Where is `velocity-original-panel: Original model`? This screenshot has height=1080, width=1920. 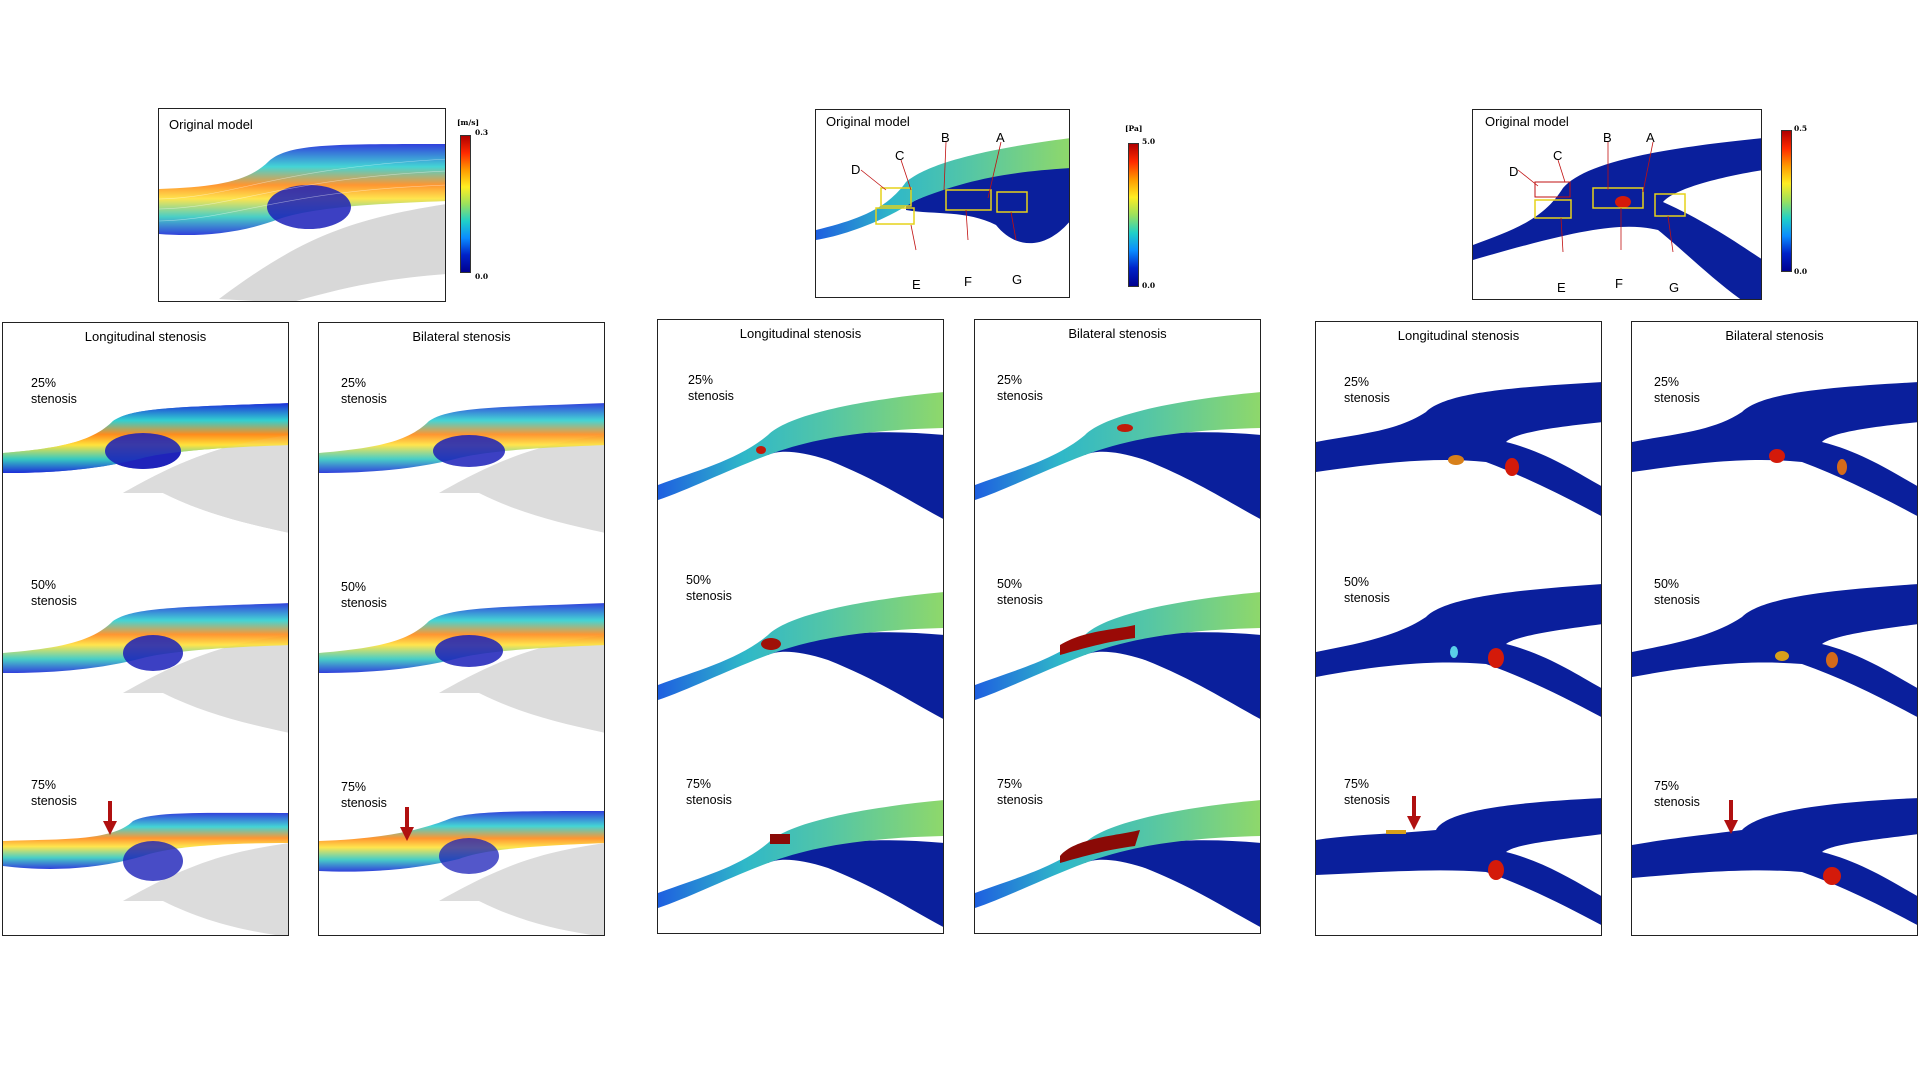
velocity-original-panel: Original model is located at coordinates (302, 205).